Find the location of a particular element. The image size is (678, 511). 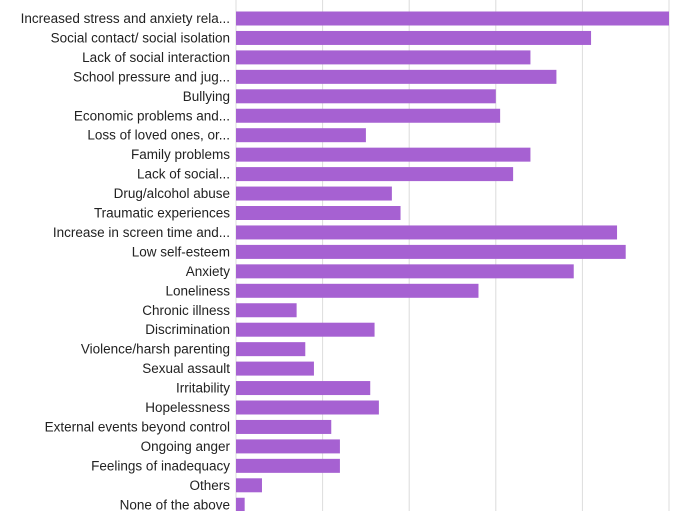

category-label: Drug/alcohol abuse is located at coordinates (172, 193).